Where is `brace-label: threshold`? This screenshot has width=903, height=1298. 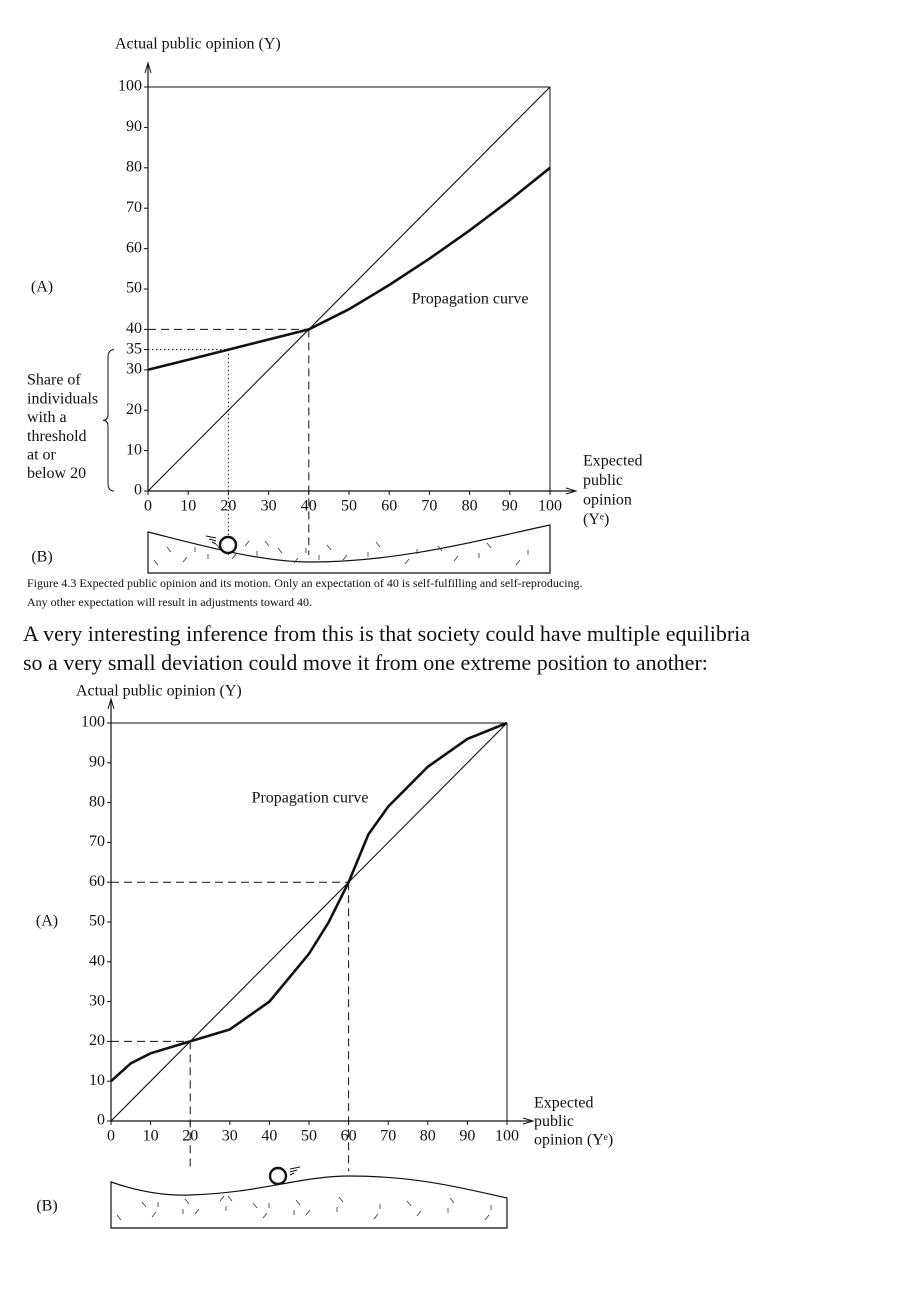 brace-label: threshold is located at coordinates (57, 436).